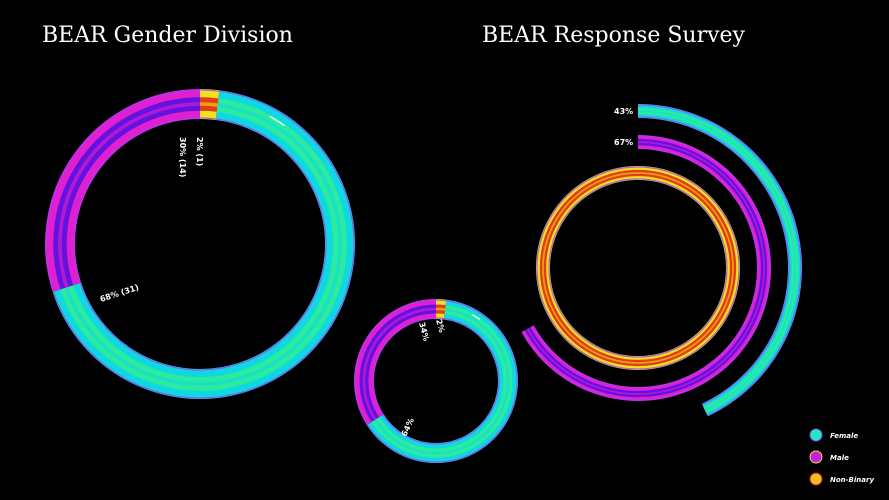  I want to click on legend-item-nonbinary: Non-Binary, so click(841, 479).